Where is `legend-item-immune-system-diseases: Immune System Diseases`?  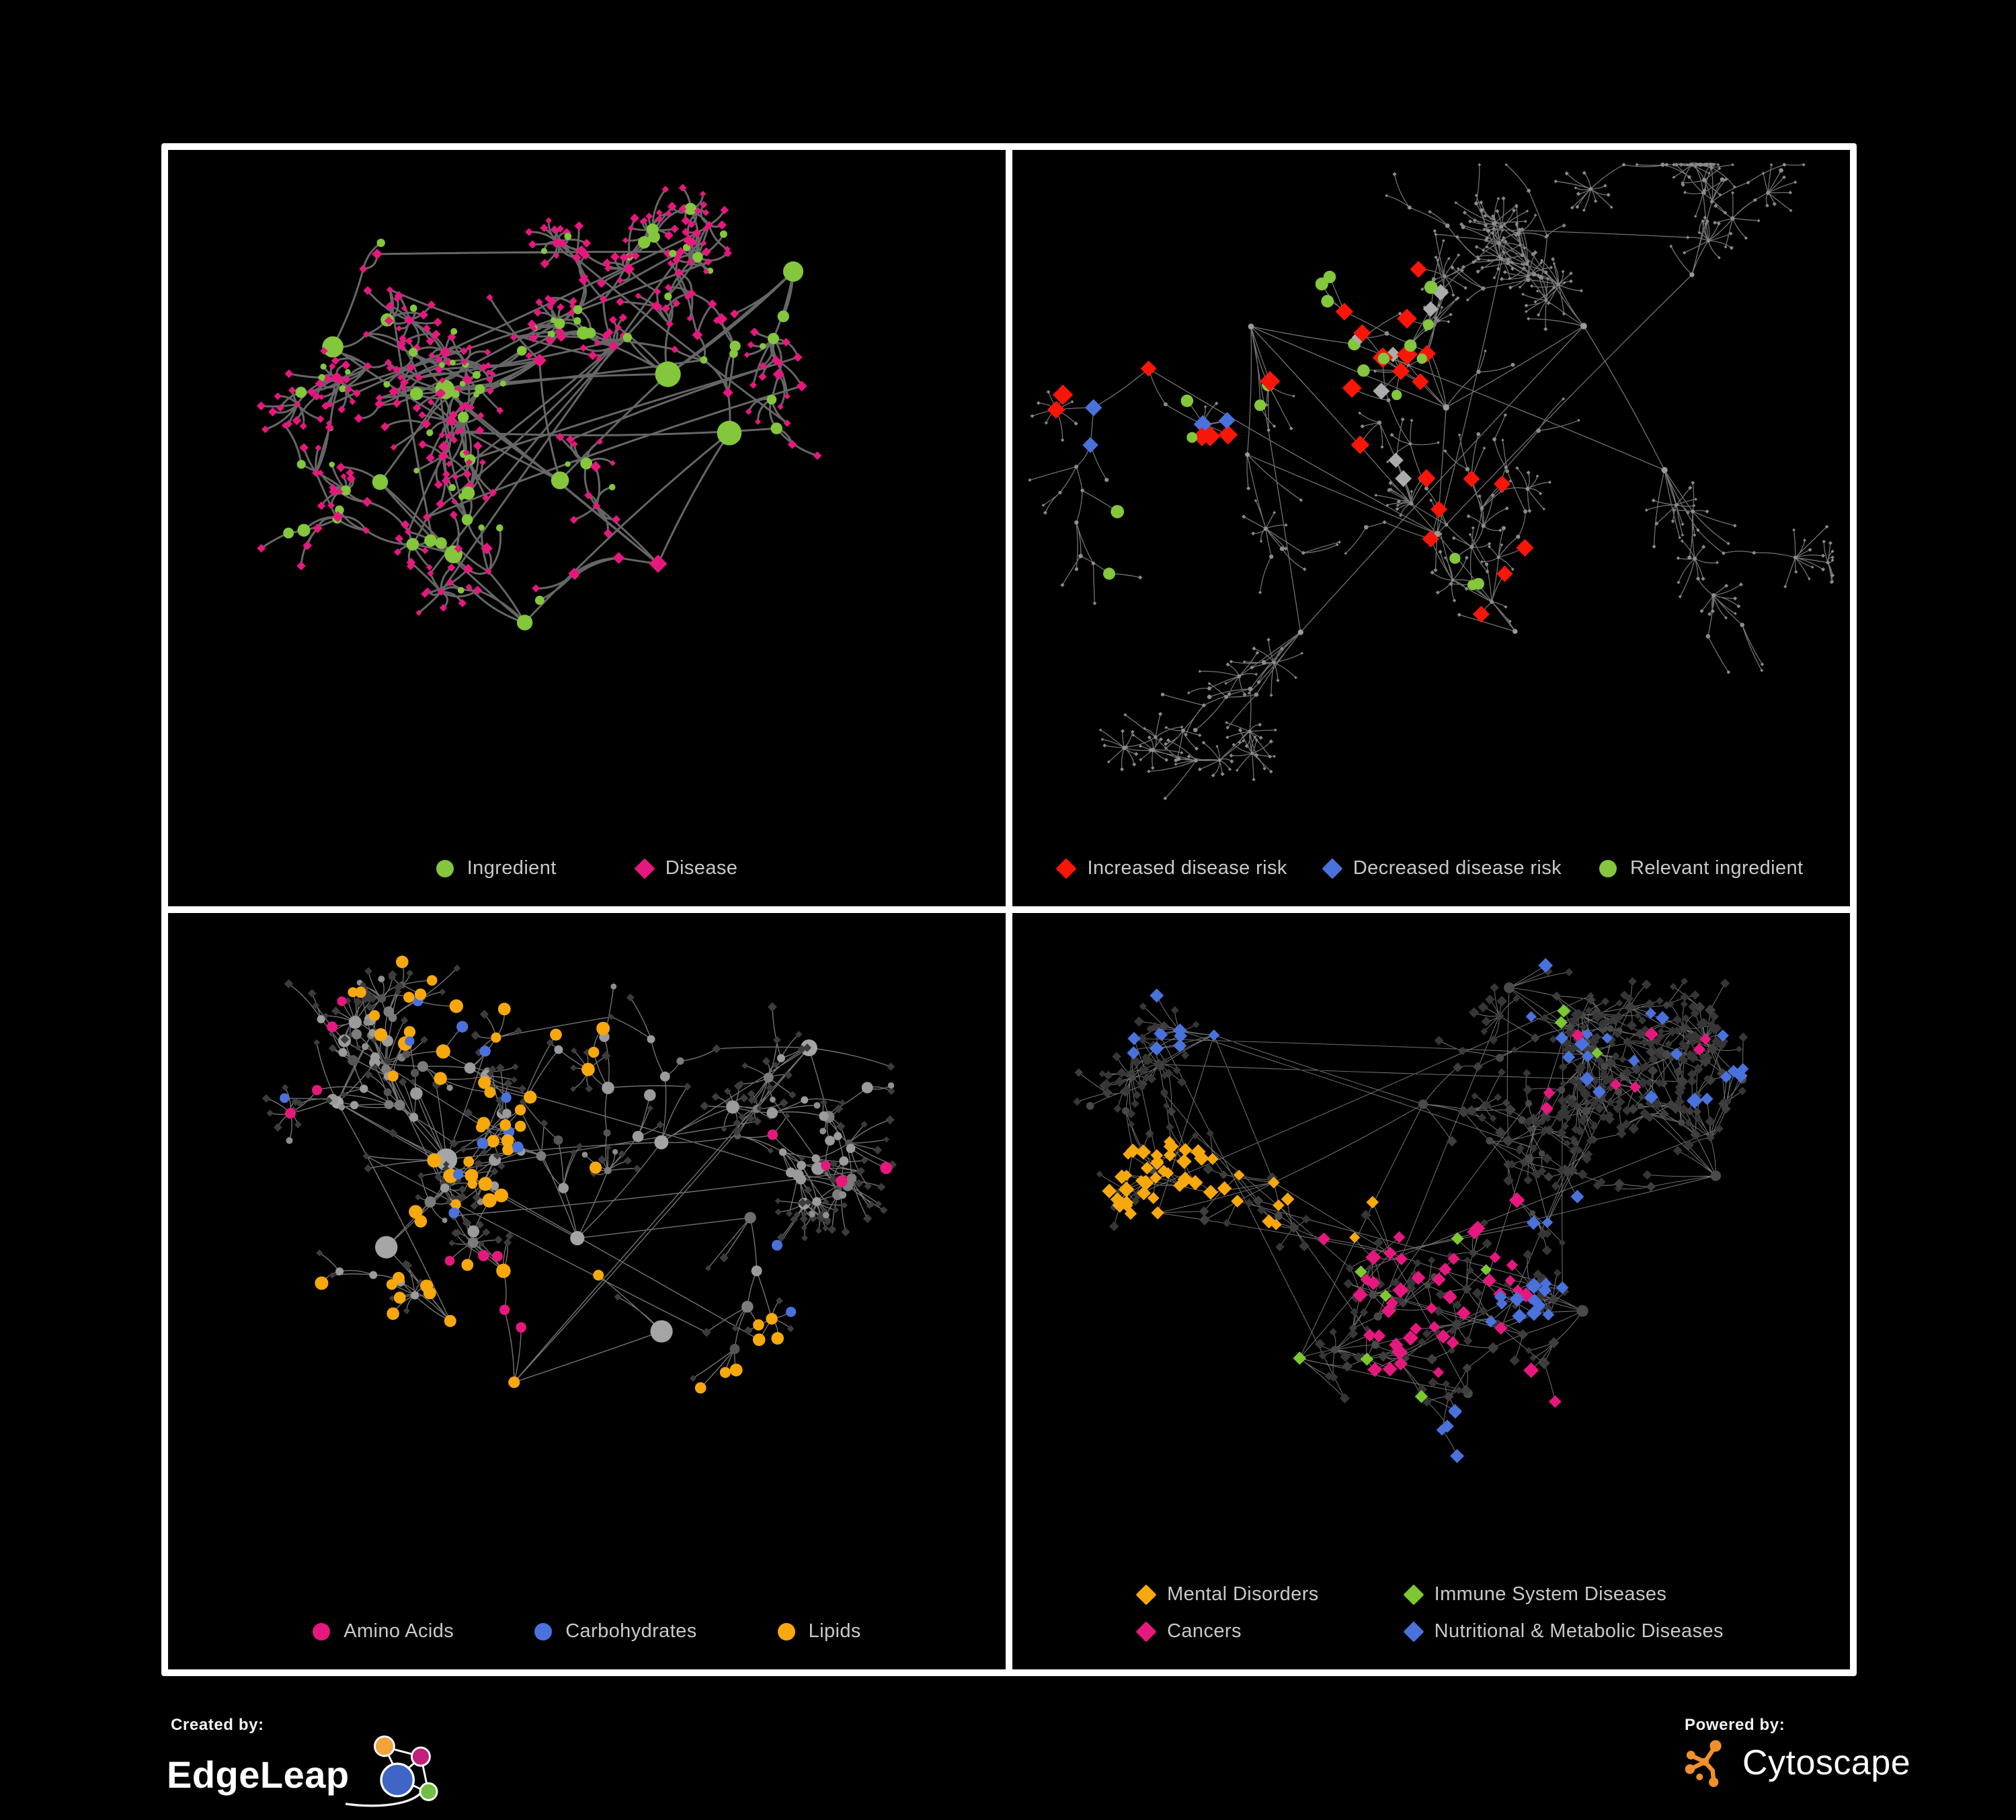 legend-item-immune-system-diseases: Immune System Diseases is located at coordinates (1563, 1594).